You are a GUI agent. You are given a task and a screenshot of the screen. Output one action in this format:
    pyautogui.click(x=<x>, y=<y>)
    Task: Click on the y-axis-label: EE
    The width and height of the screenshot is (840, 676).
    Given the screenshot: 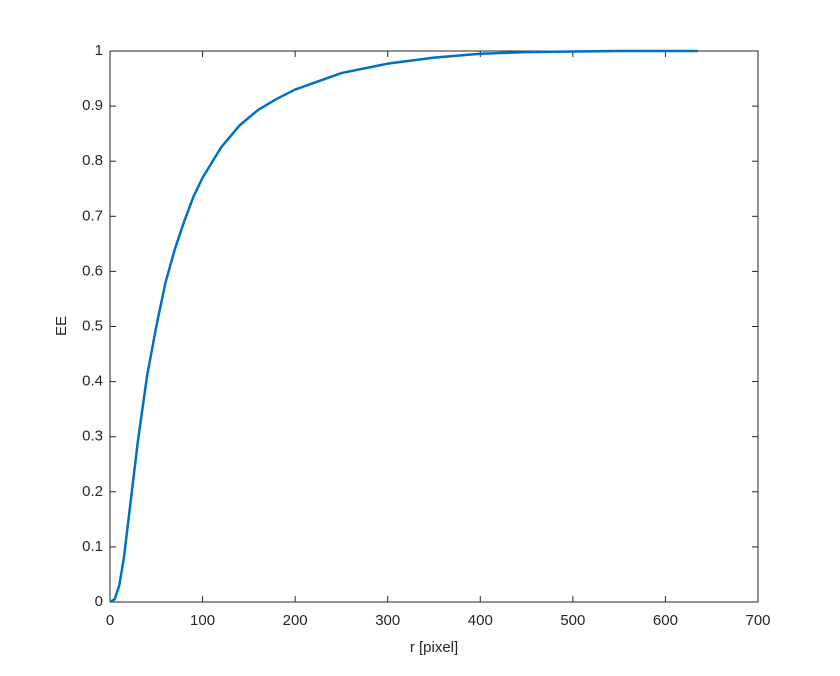 What is the action you would take?
    pyautogui.click(x=61, y=326)
    